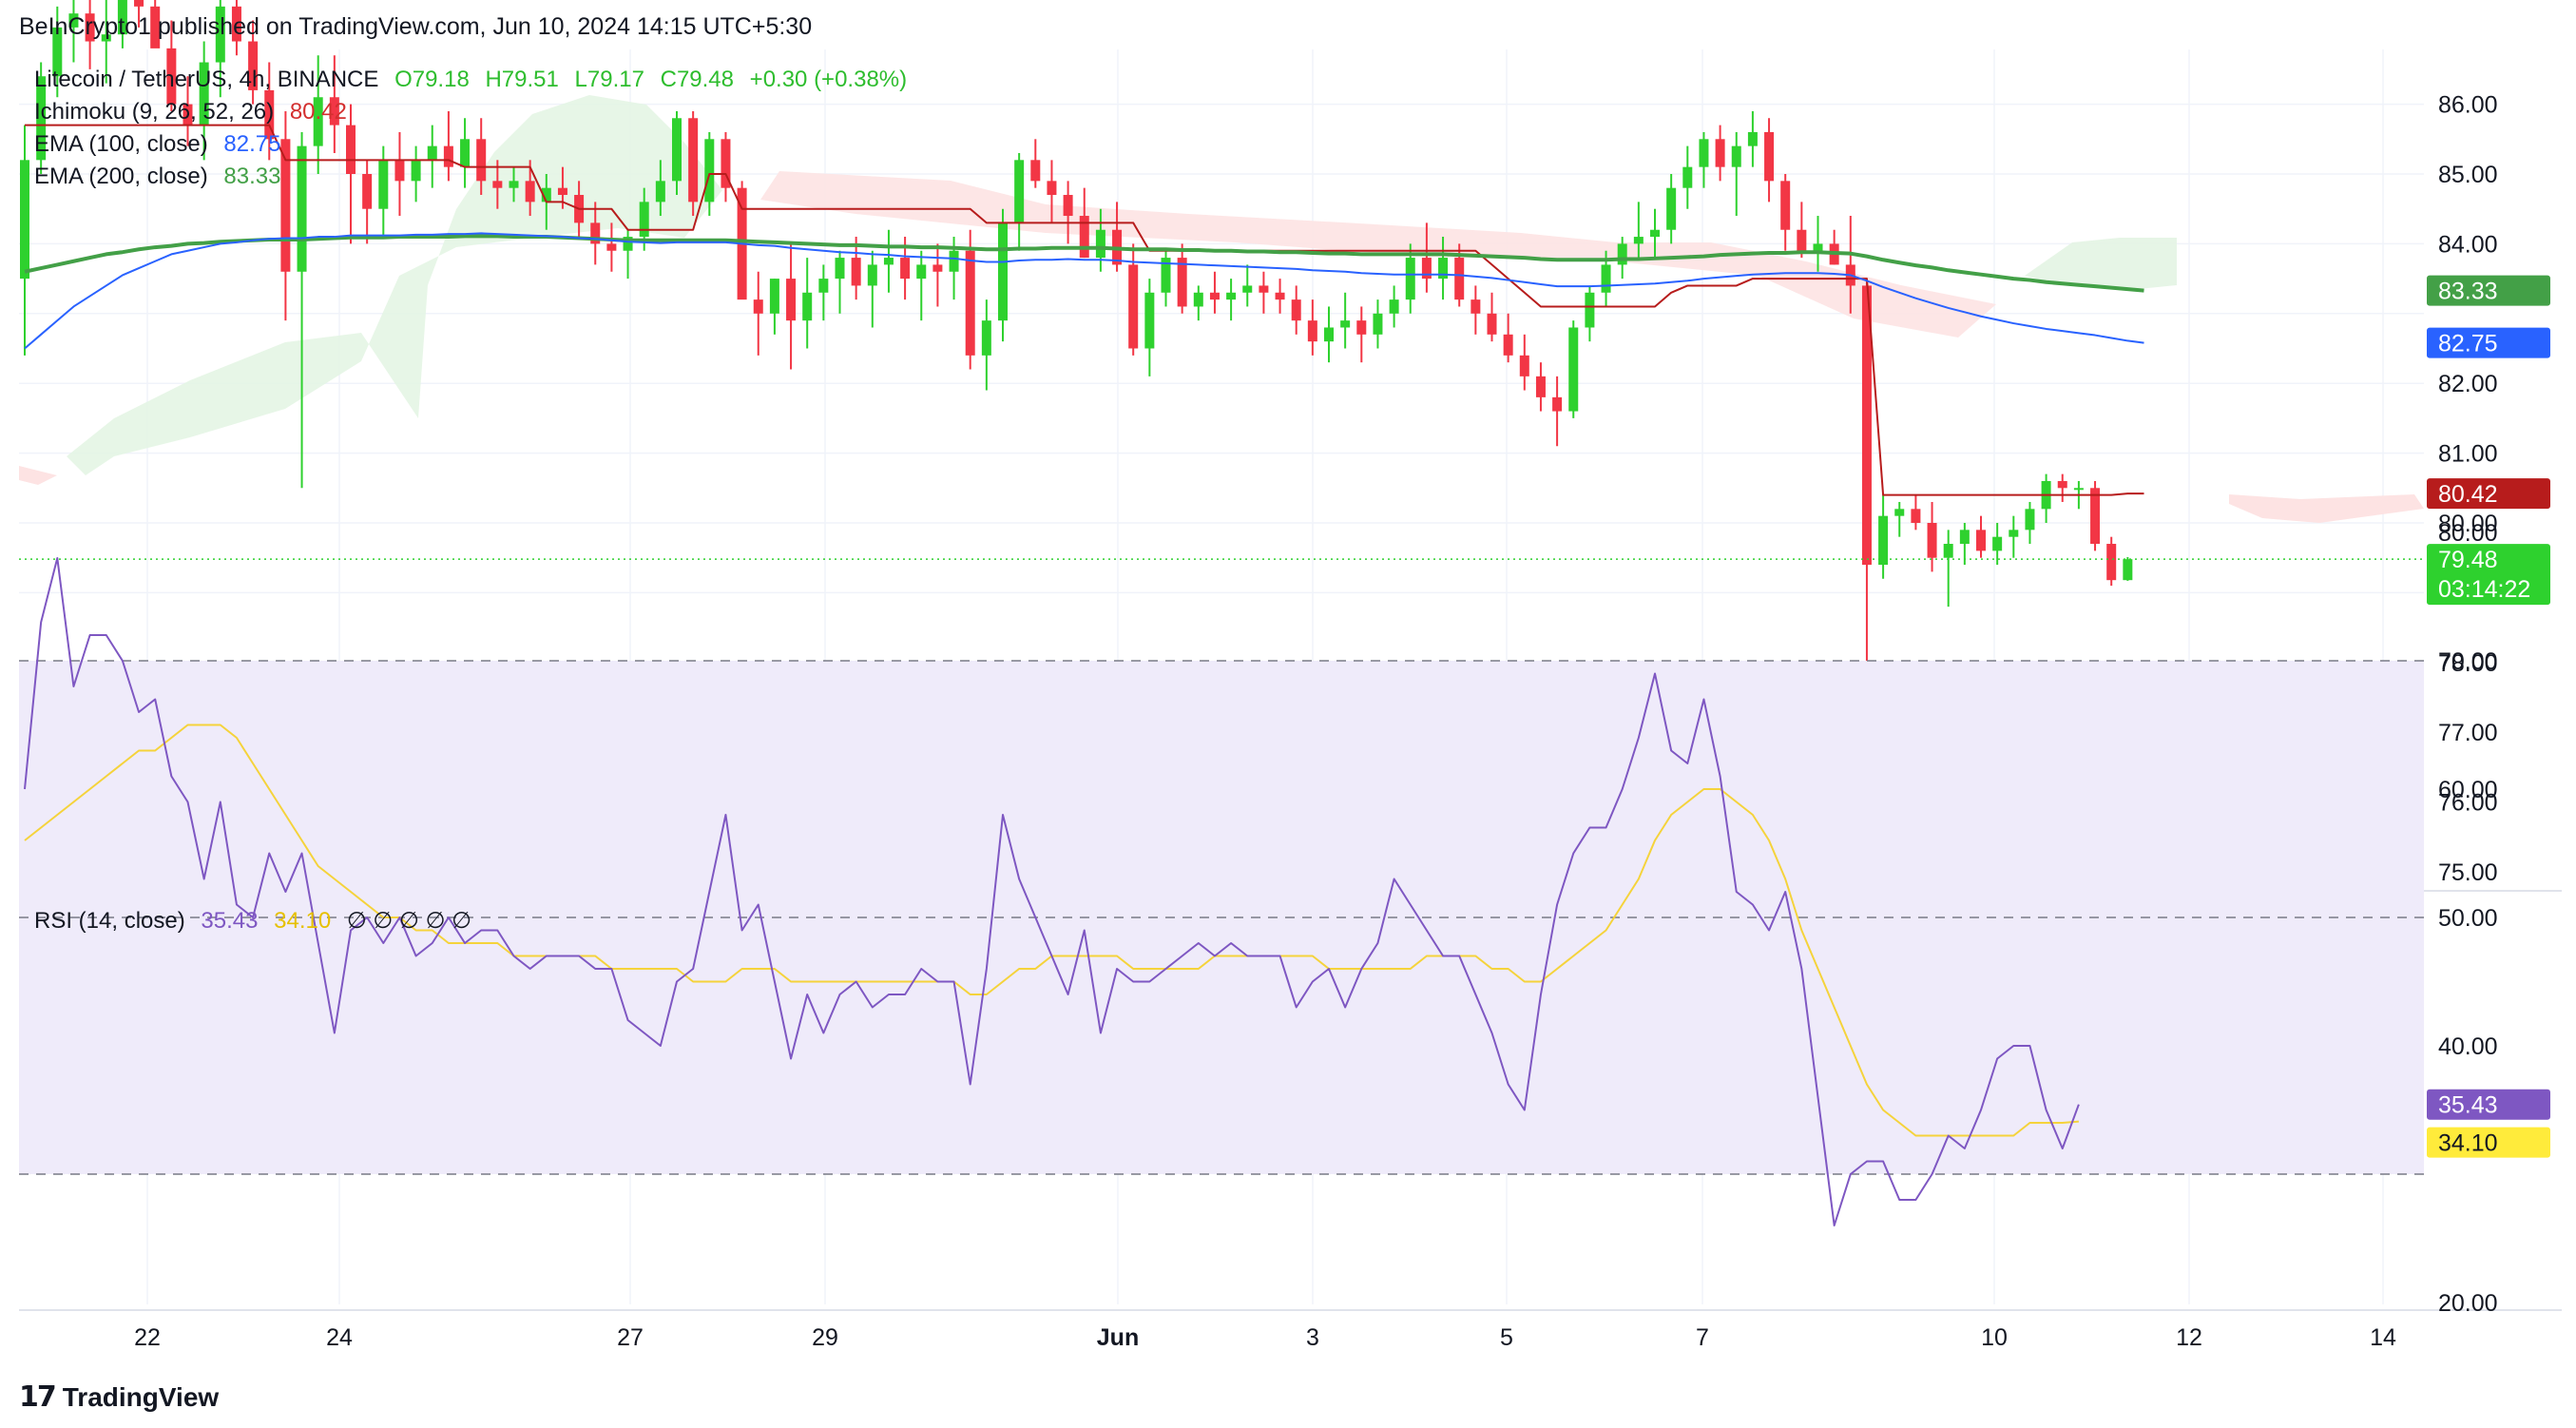 This screenshot has height=1428, width=2576. What do you see at coordinates (2468, 1304) in the screenshot?
I see `rsi-axis-tick: 20.00` at bounding box center [2468, 1304].